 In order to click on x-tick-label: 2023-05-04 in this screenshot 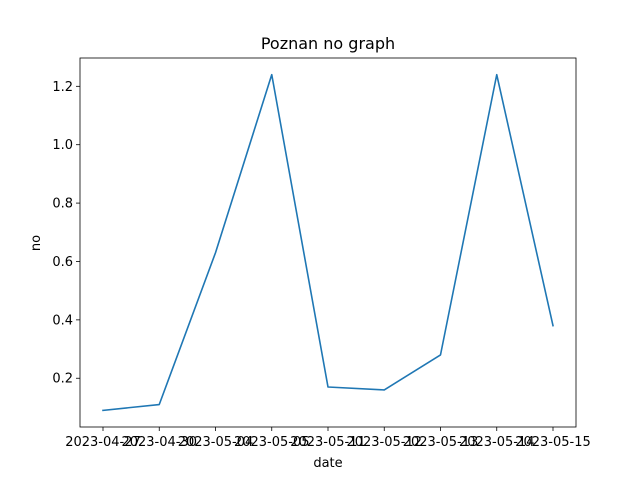, I will do `click(216, 442)`.